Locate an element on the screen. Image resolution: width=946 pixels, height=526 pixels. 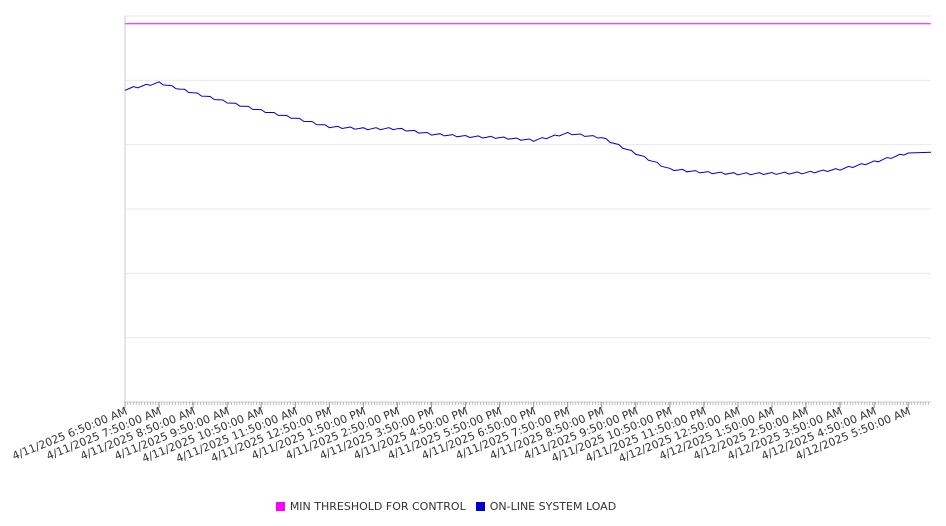
legend-swatch-min-threshold is located at coordinates (280, 506).